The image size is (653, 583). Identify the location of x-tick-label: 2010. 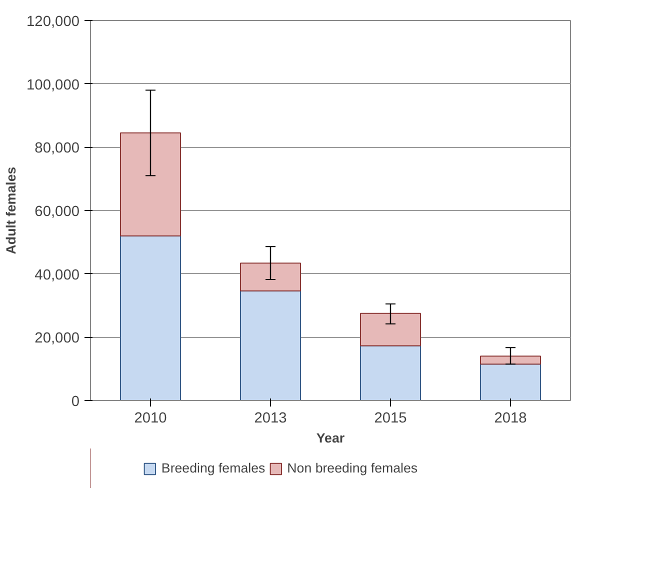
(150, 418).